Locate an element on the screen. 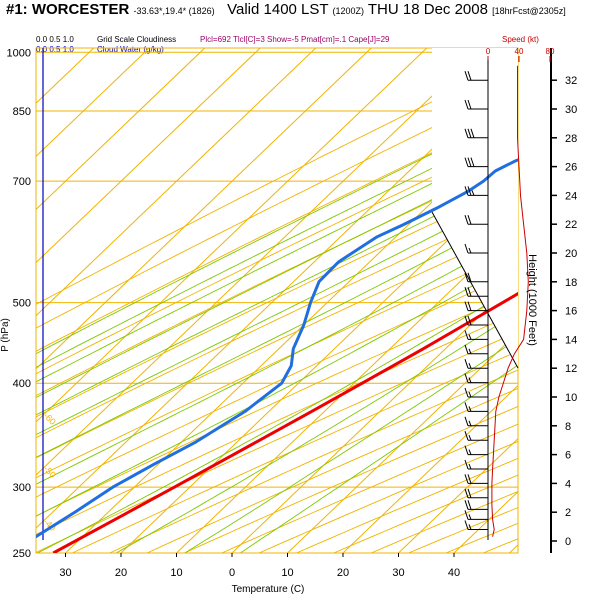 This screenshot has height=600, width=600. cloud-scale-1: 0.0 0.5 1.0 is located at coordinates (55, 39).